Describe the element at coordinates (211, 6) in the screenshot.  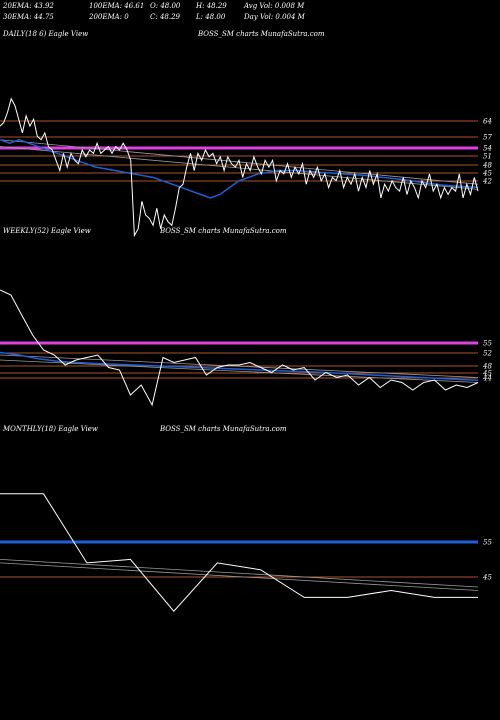
I see `stat-high: H: 48.29` at that location.